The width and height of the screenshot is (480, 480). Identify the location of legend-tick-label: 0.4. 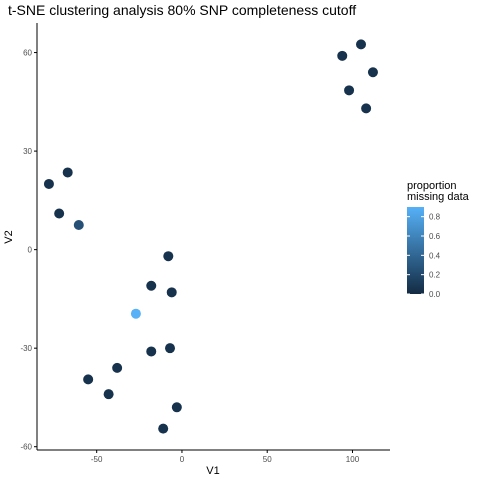
(435, 255).